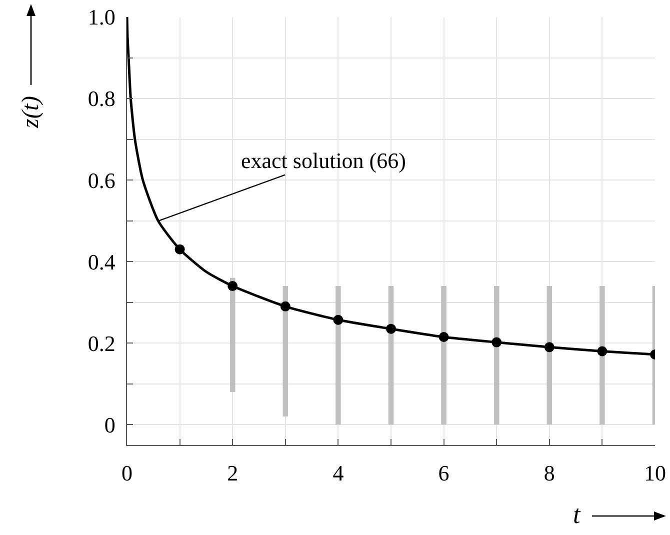  Describe the element at coordinates (655, 473) in the screenshot. I see `x-tick-label: 10` at that location.